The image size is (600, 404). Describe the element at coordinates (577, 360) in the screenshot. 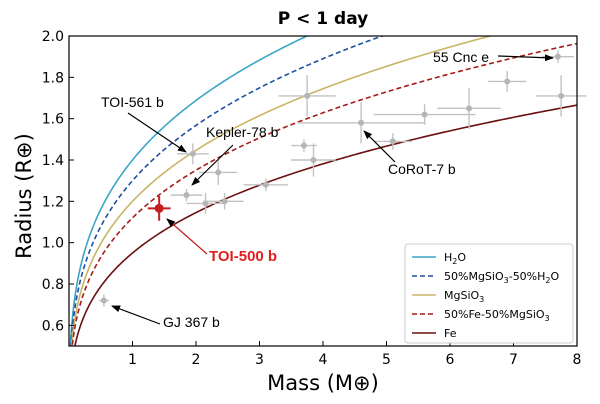

I see `x-tick-label: 8` at that location.